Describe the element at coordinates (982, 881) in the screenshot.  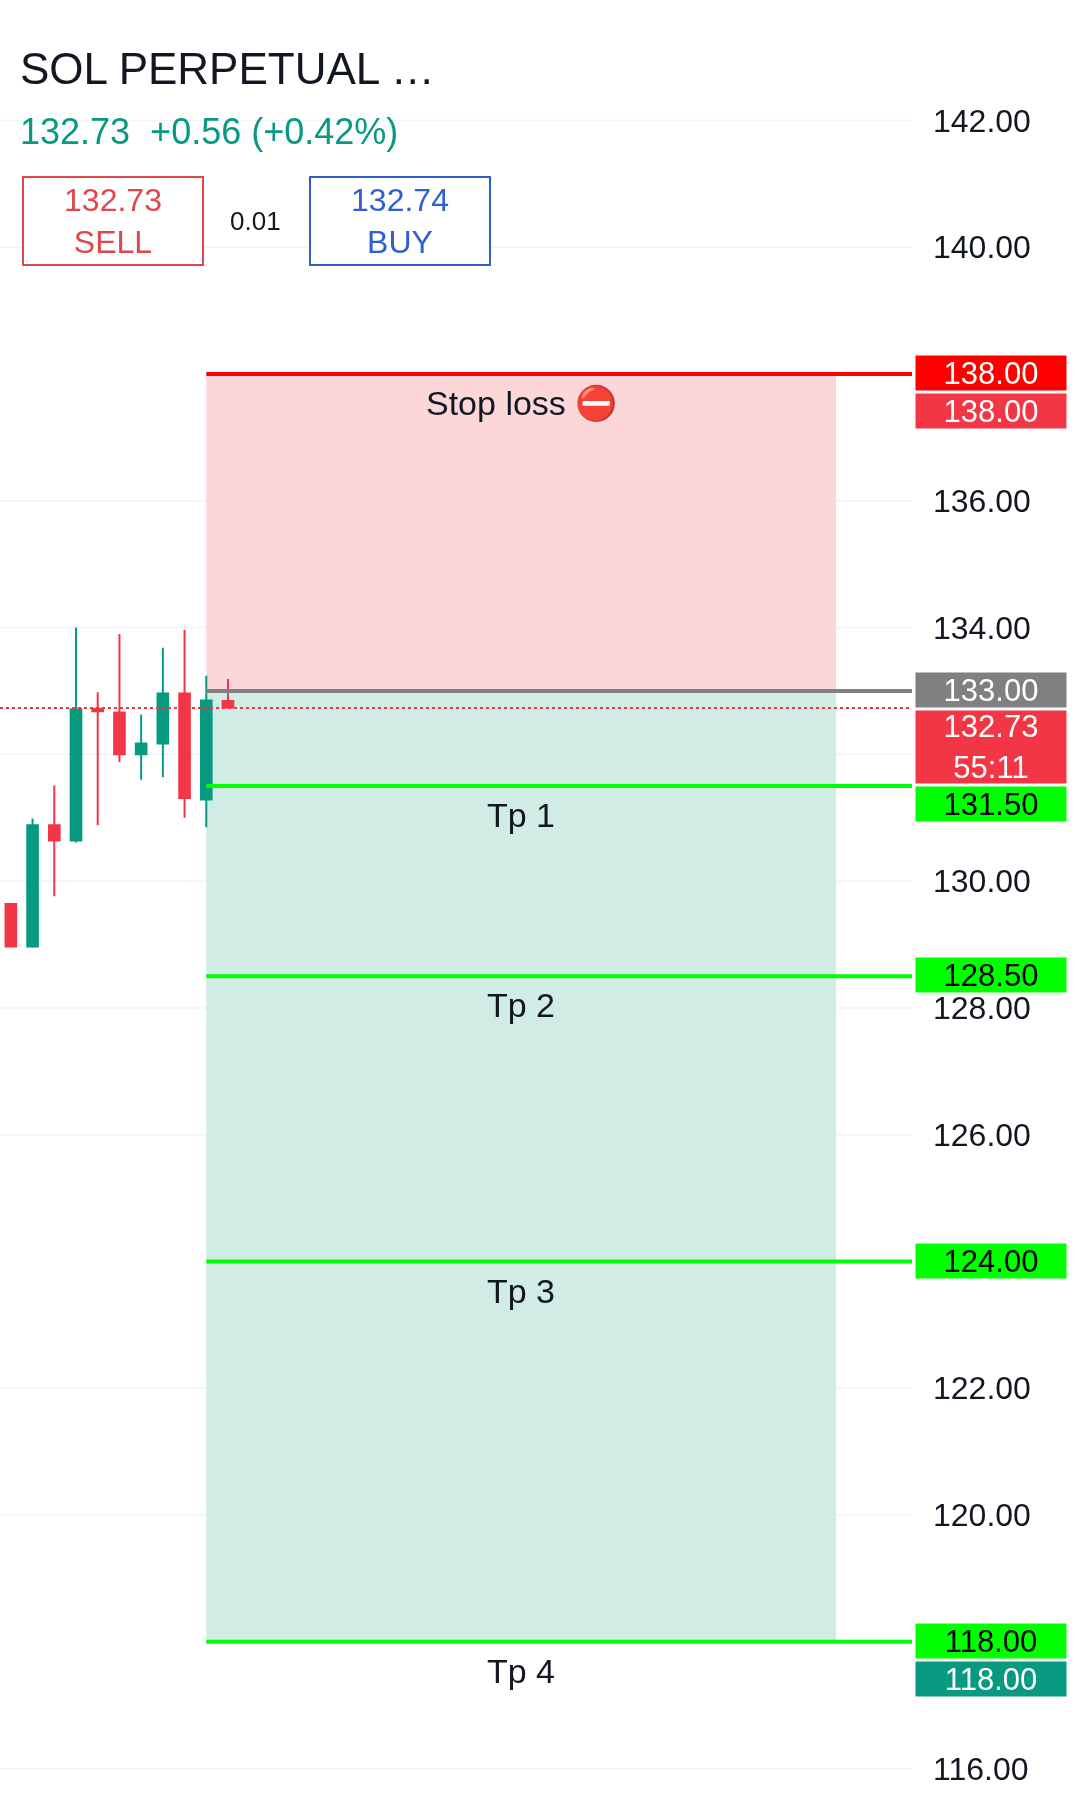
I see `y-tick-label: 130.00` at that location.